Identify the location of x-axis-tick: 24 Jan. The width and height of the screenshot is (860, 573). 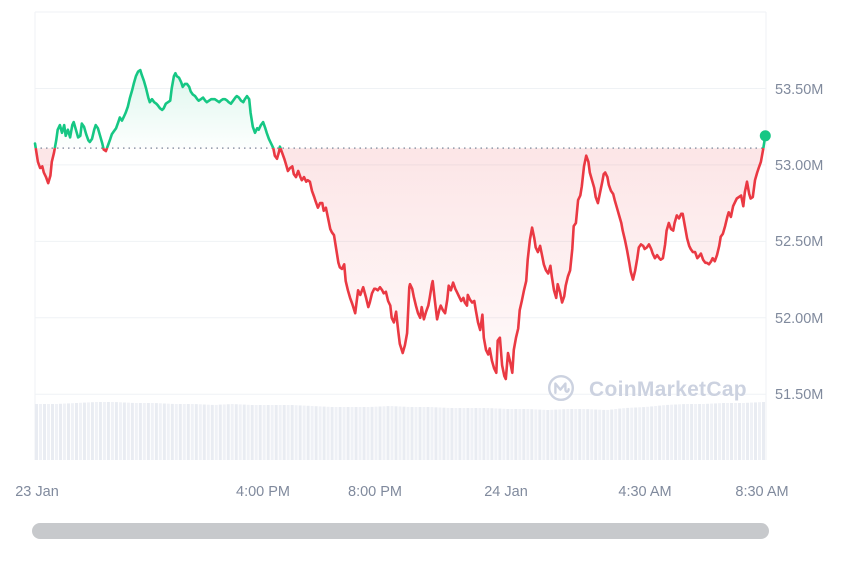
(506, 492).